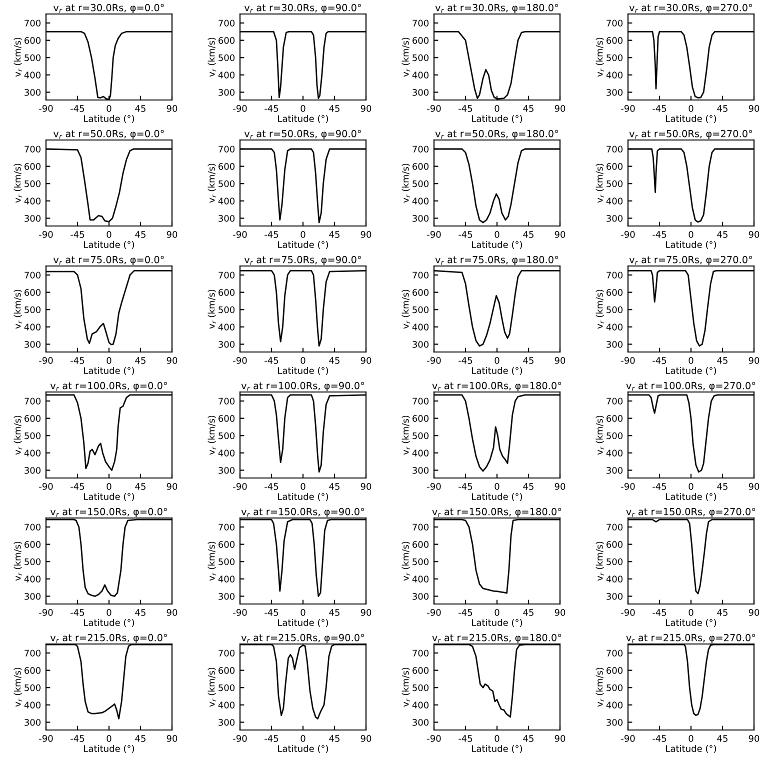  I want to click on chart-title: v$_{r}$ at r=150.0Rs, φ=180.0°, so click(497, 513).